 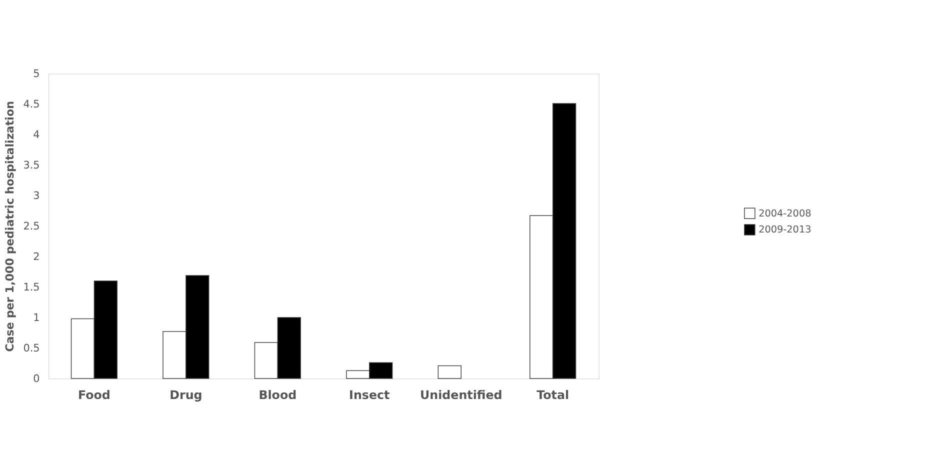 What do you see at coordinates (785, 214) in the screenshot?
I see `legend-label: 2004-2008` at bounding box center [785, 214].